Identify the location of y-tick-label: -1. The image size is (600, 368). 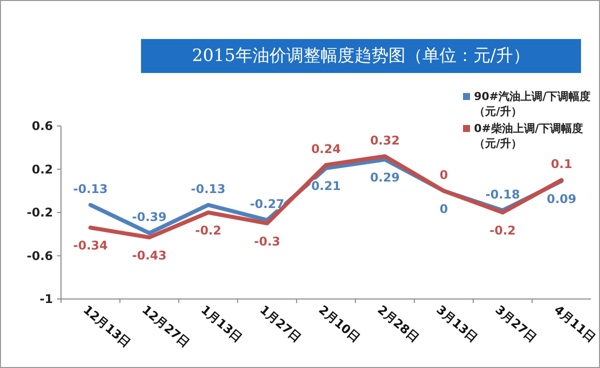
(46, 299).